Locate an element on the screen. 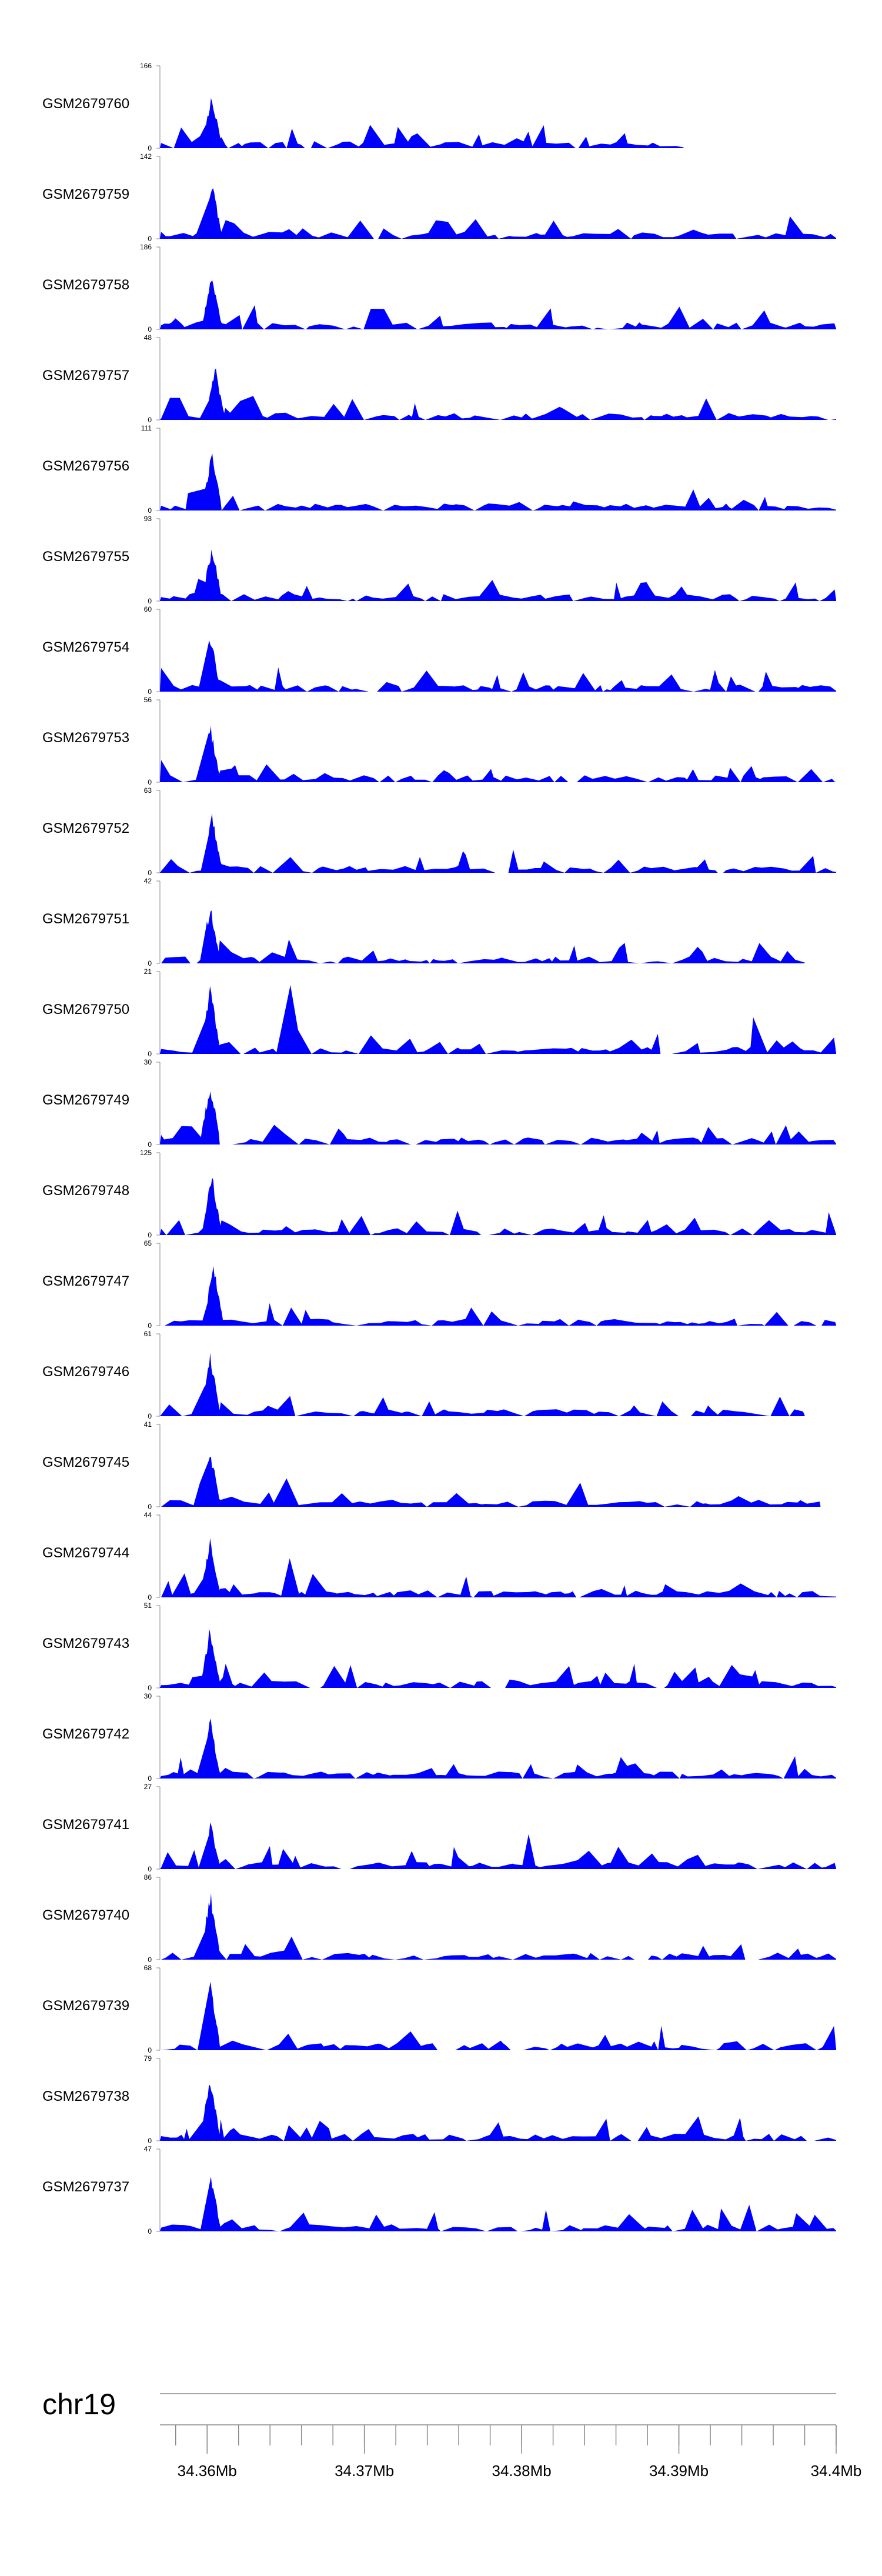  track-label: GSM2679747 is located at coordinates (85, 1281).